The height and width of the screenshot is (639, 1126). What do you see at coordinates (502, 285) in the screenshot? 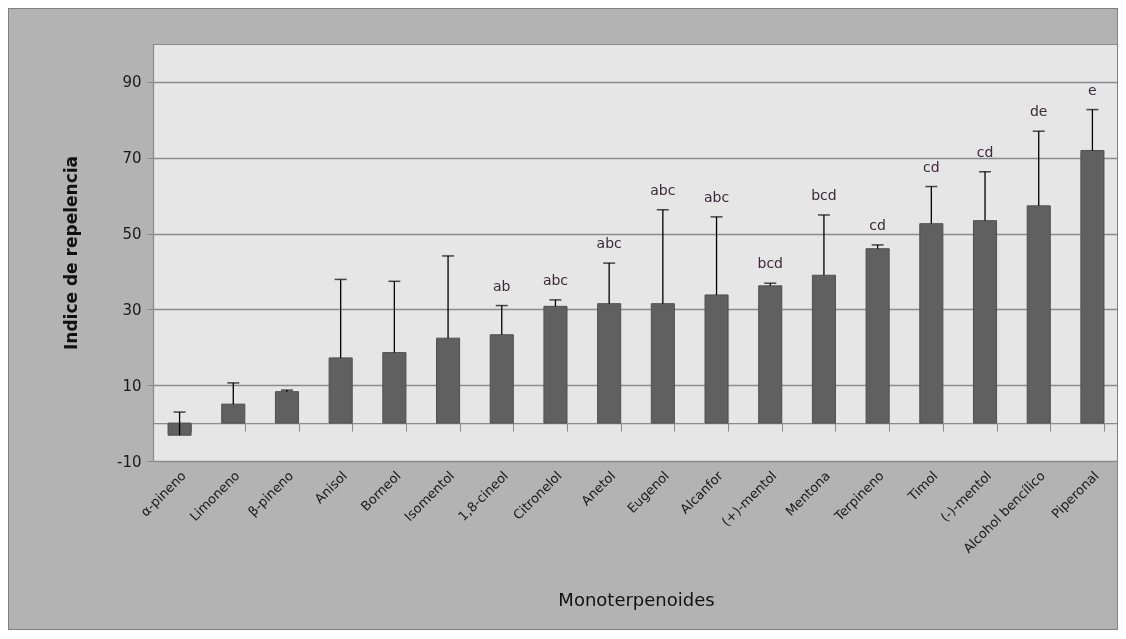
I see `annotation: ab` at bounding box center [502, 285].